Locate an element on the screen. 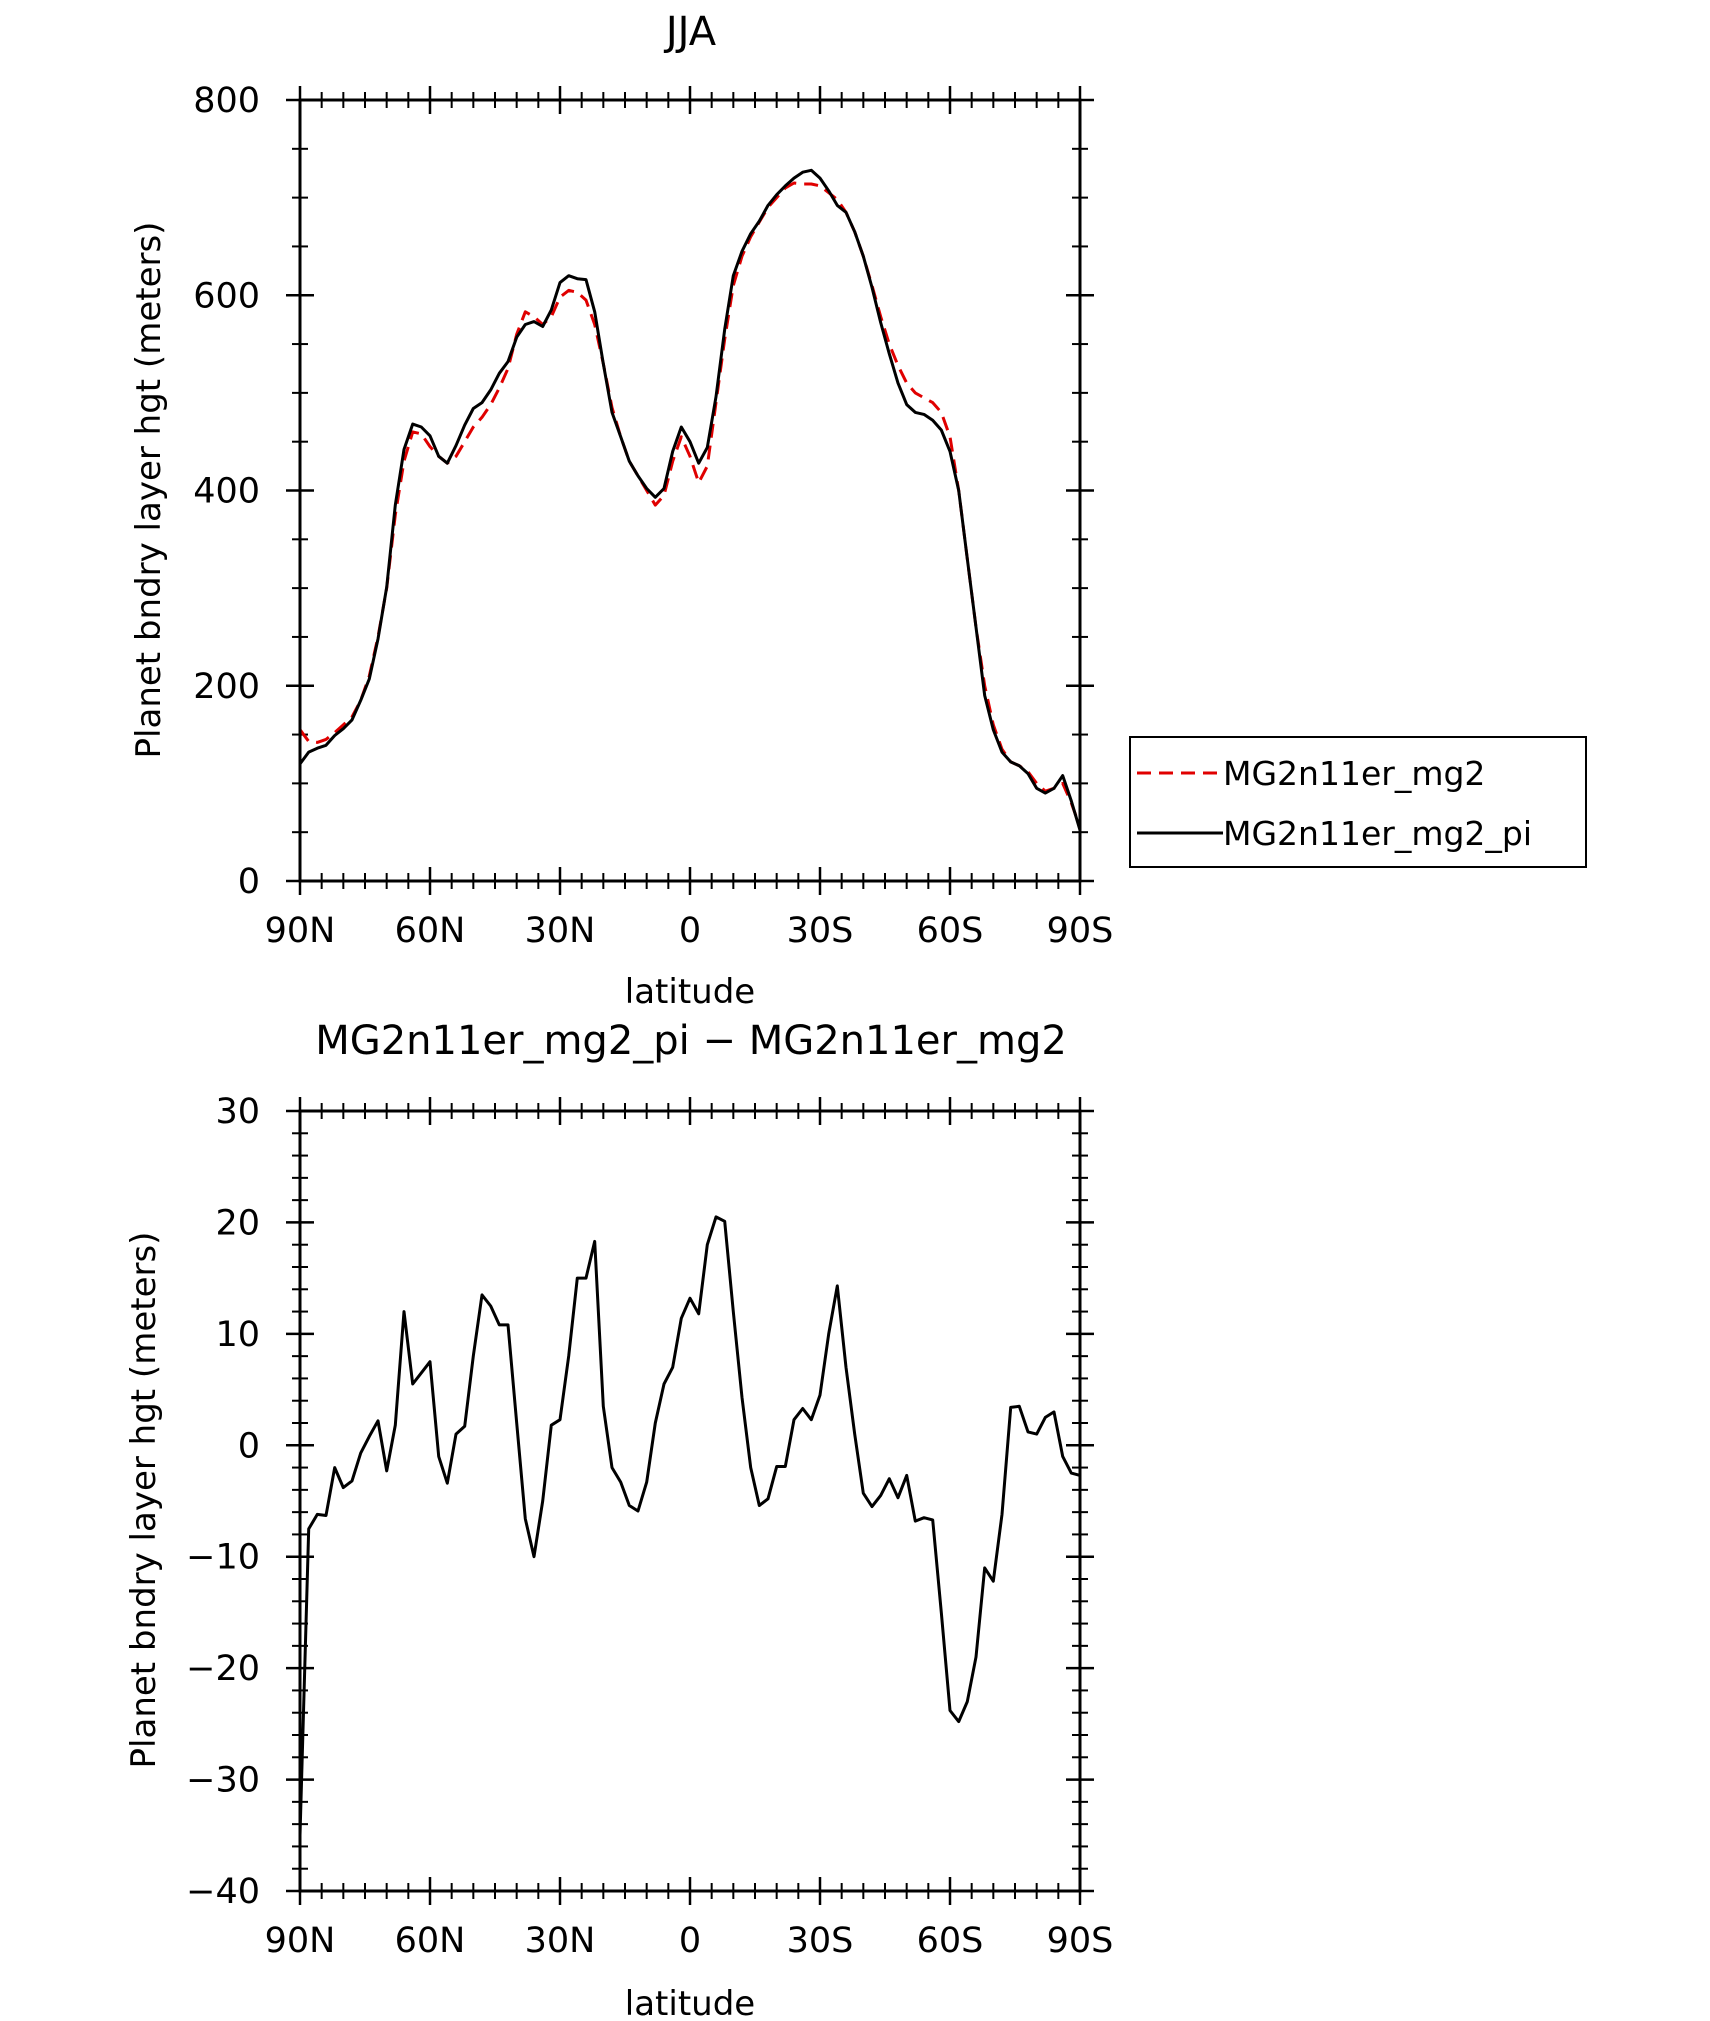 Image resolution: width=1710 pixels, height=2021 pixels. y-tick-label: 30 is located at coordinates (237, 1112).